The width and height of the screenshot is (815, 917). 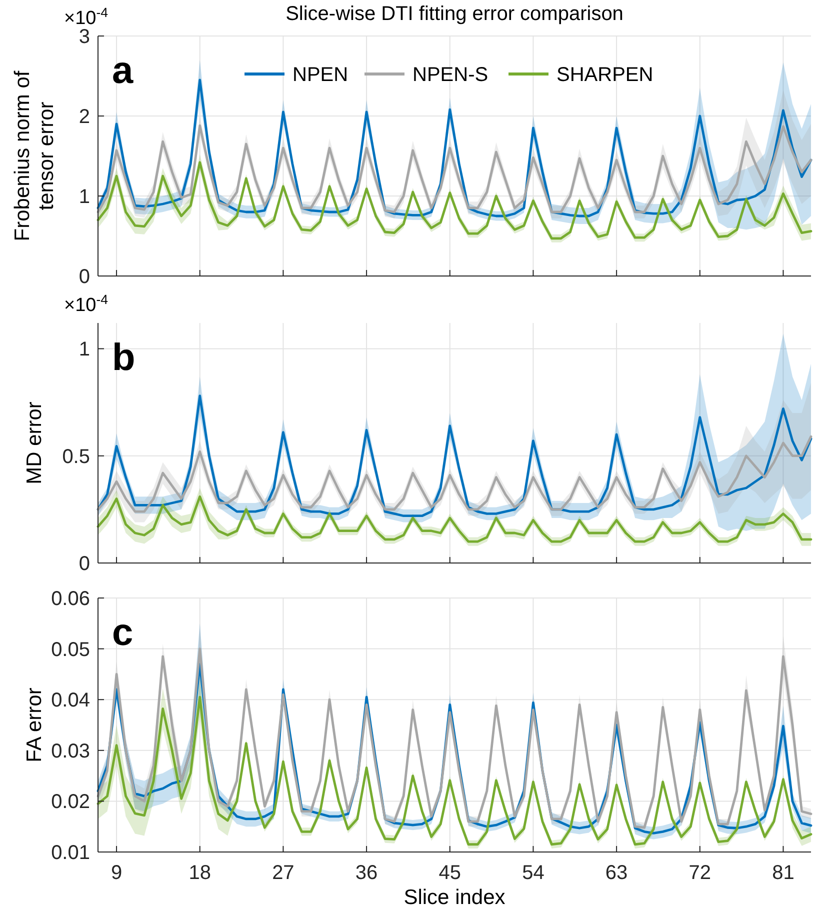 I want to click on annotation: b, so click(x=124, y=358).